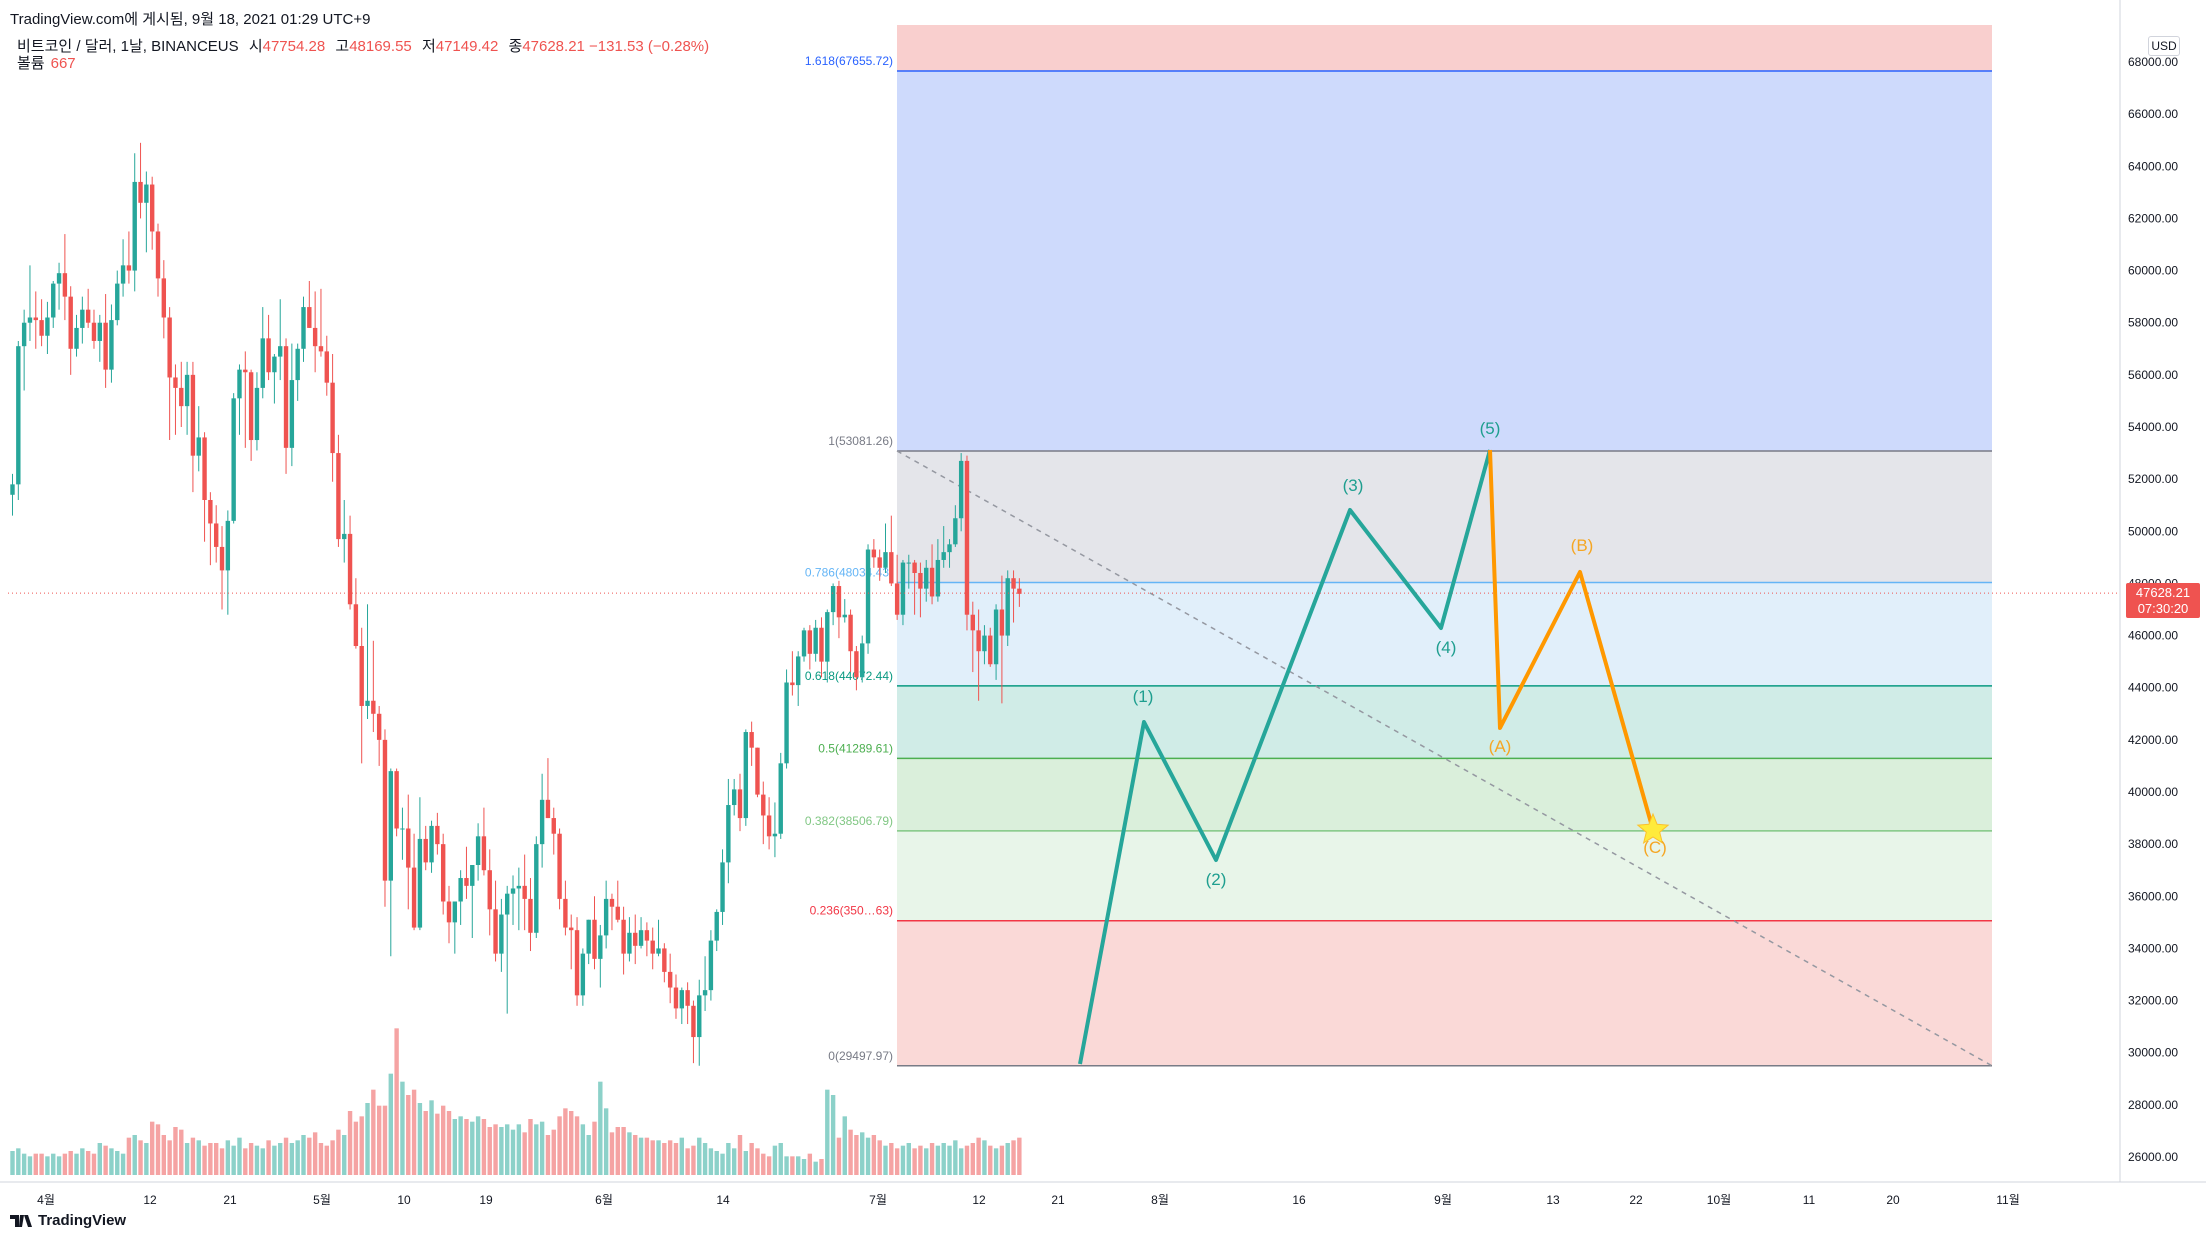 Image resolution: width=2206 pixels, height=1238 pixels. I want to click on correction-wave-line, so click(1571, 640).